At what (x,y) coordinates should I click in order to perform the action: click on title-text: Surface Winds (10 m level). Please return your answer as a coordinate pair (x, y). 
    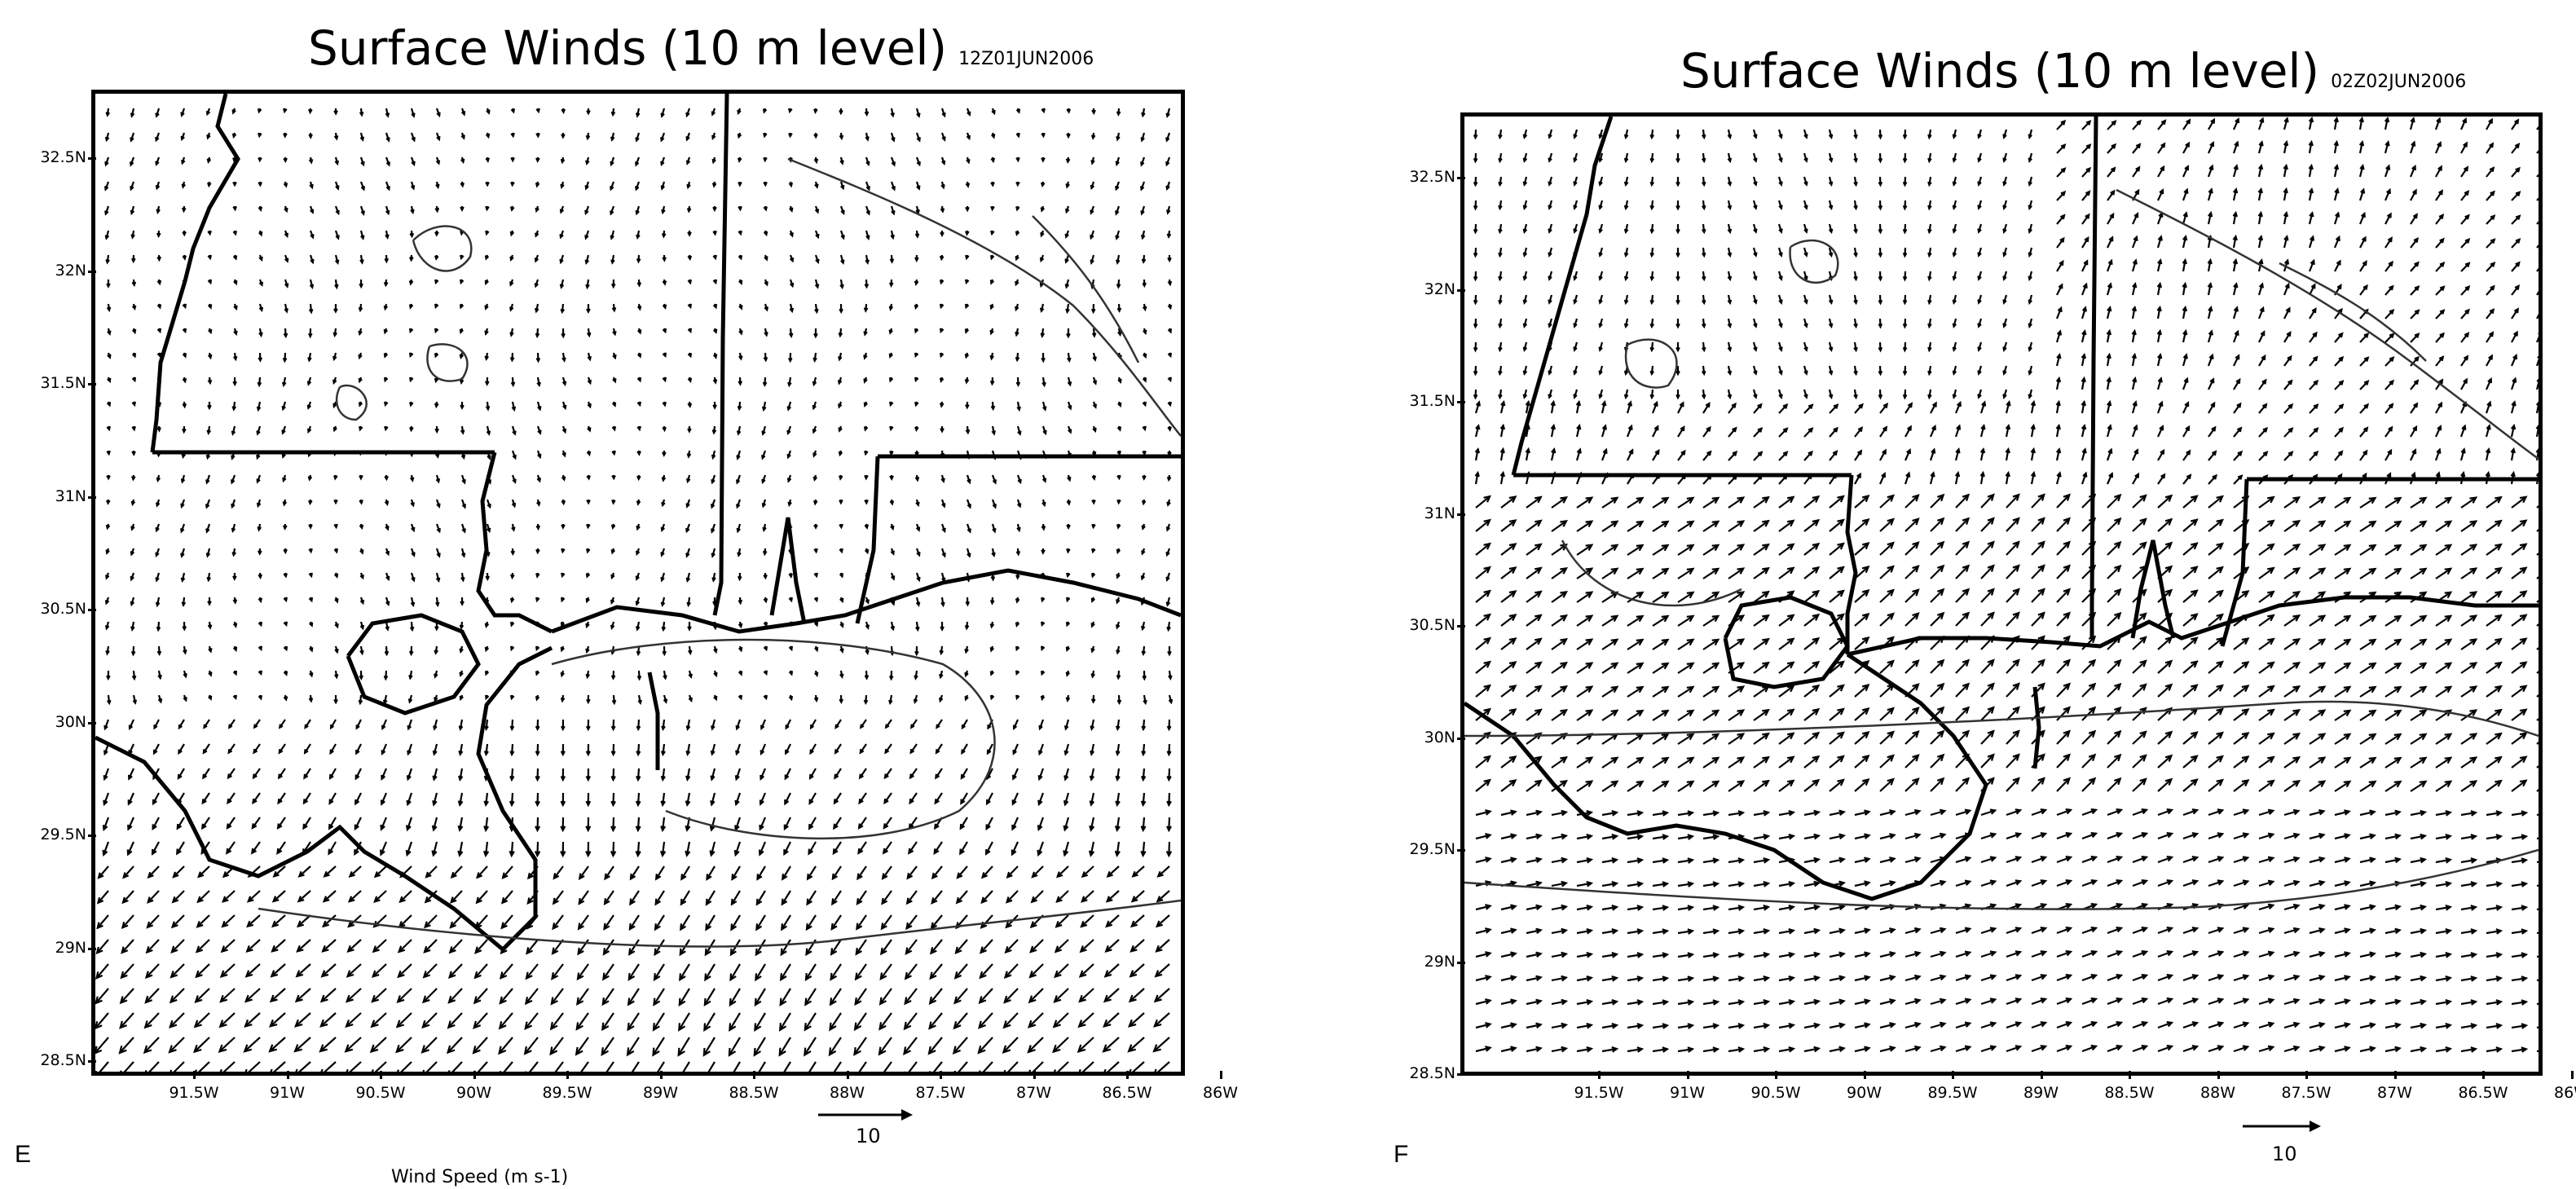
    Looking at the image, I should click on (2000, 71).